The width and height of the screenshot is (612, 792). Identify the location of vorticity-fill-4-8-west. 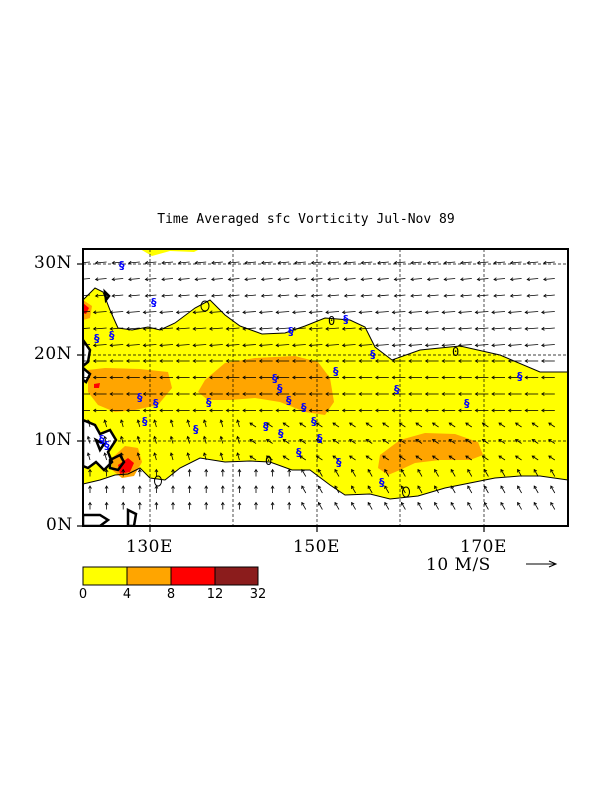
(130, 390).